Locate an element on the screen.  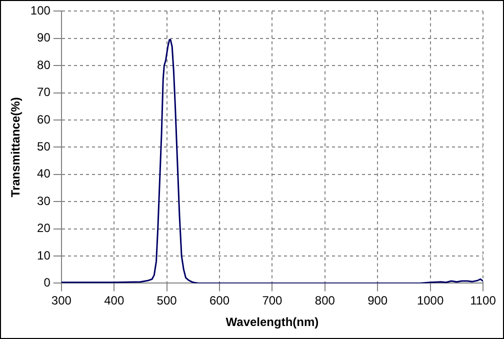
x-tick-label: 1100 is located at coordinates (483, 301).